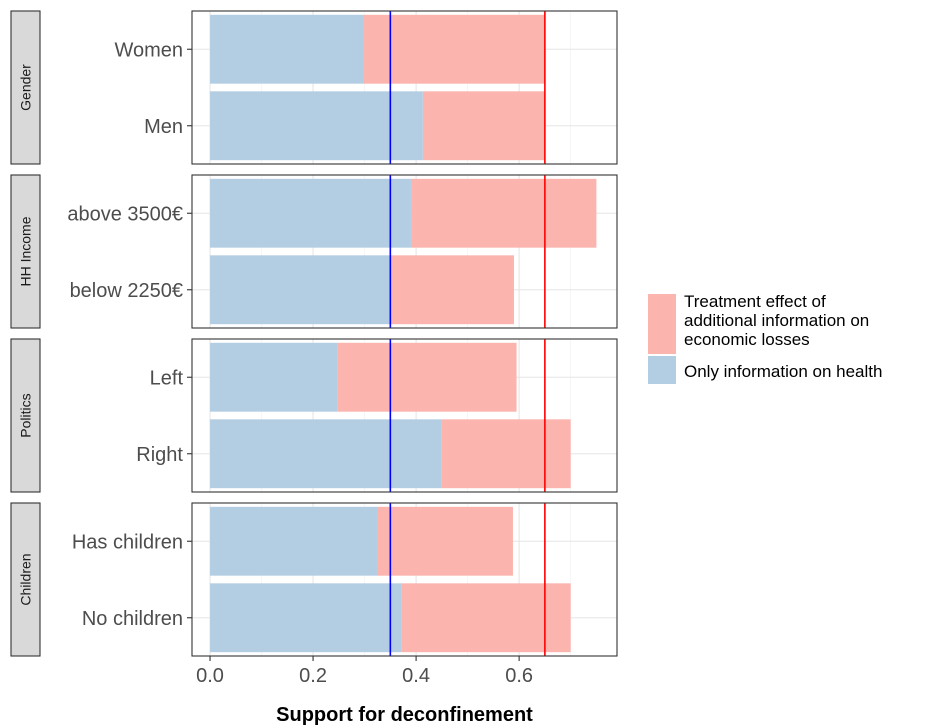 The image size is (925, 725). Describe the element at coordinates (662, 324) in the screenshot. I see `legend-key-treatment-effect` at that location.